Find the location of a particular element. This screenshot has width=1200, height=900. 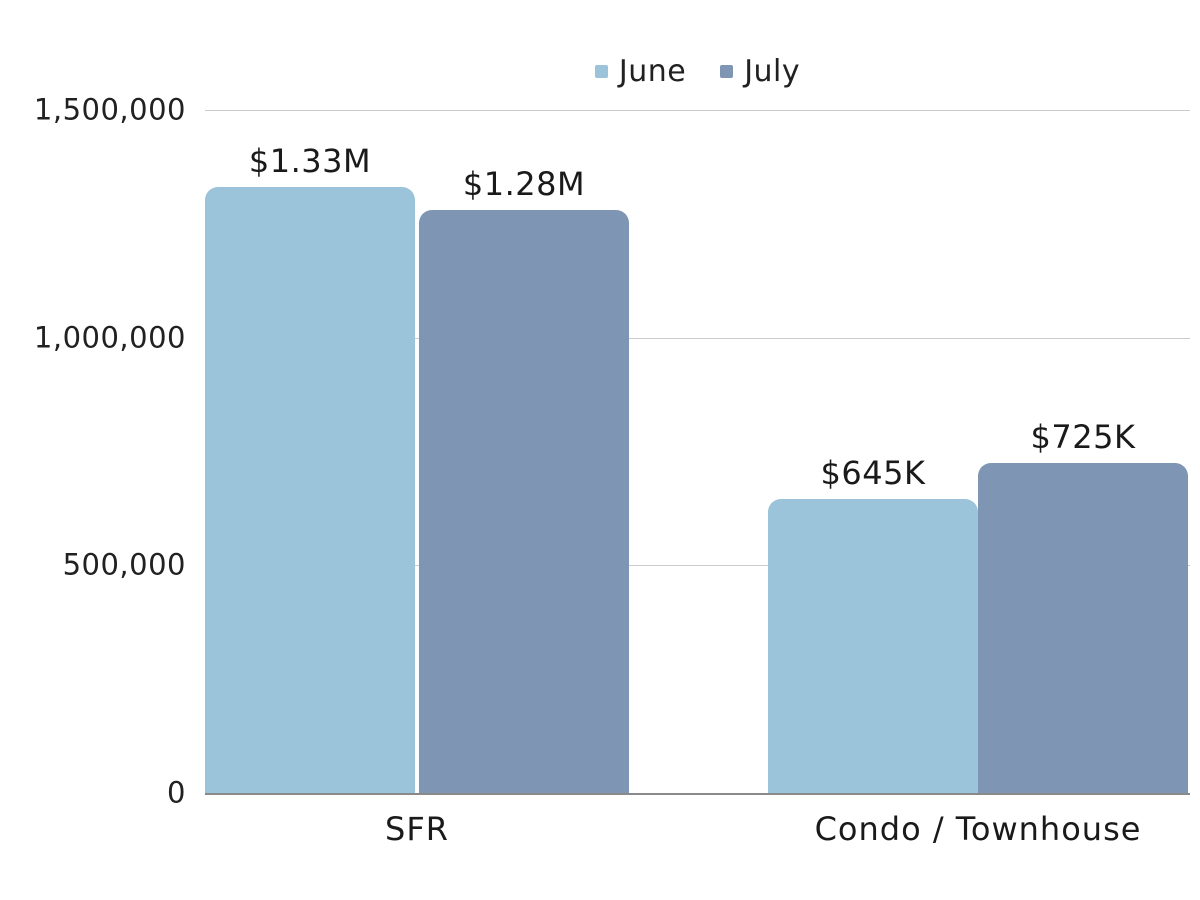

legend-label-july: July is located at coordinates (772, 71).